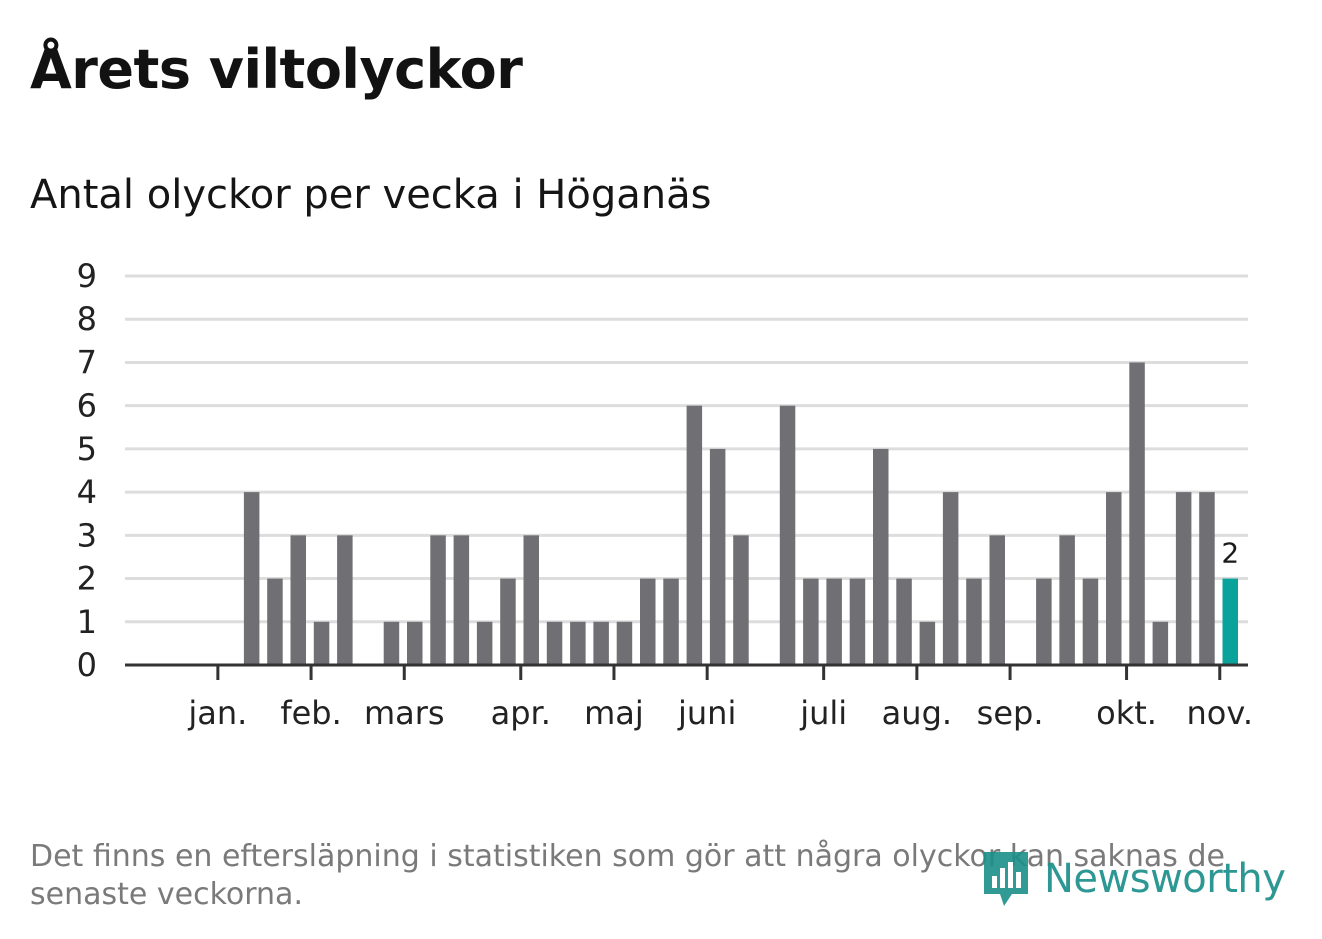 The width and height of the screenshot is (1322, 939). What do you see at coordinates (371, 195) in the screenshot?
I see `chart-subtitle: Antal olyckor per vecka i Höganäs` at bounding box center [371, 195].